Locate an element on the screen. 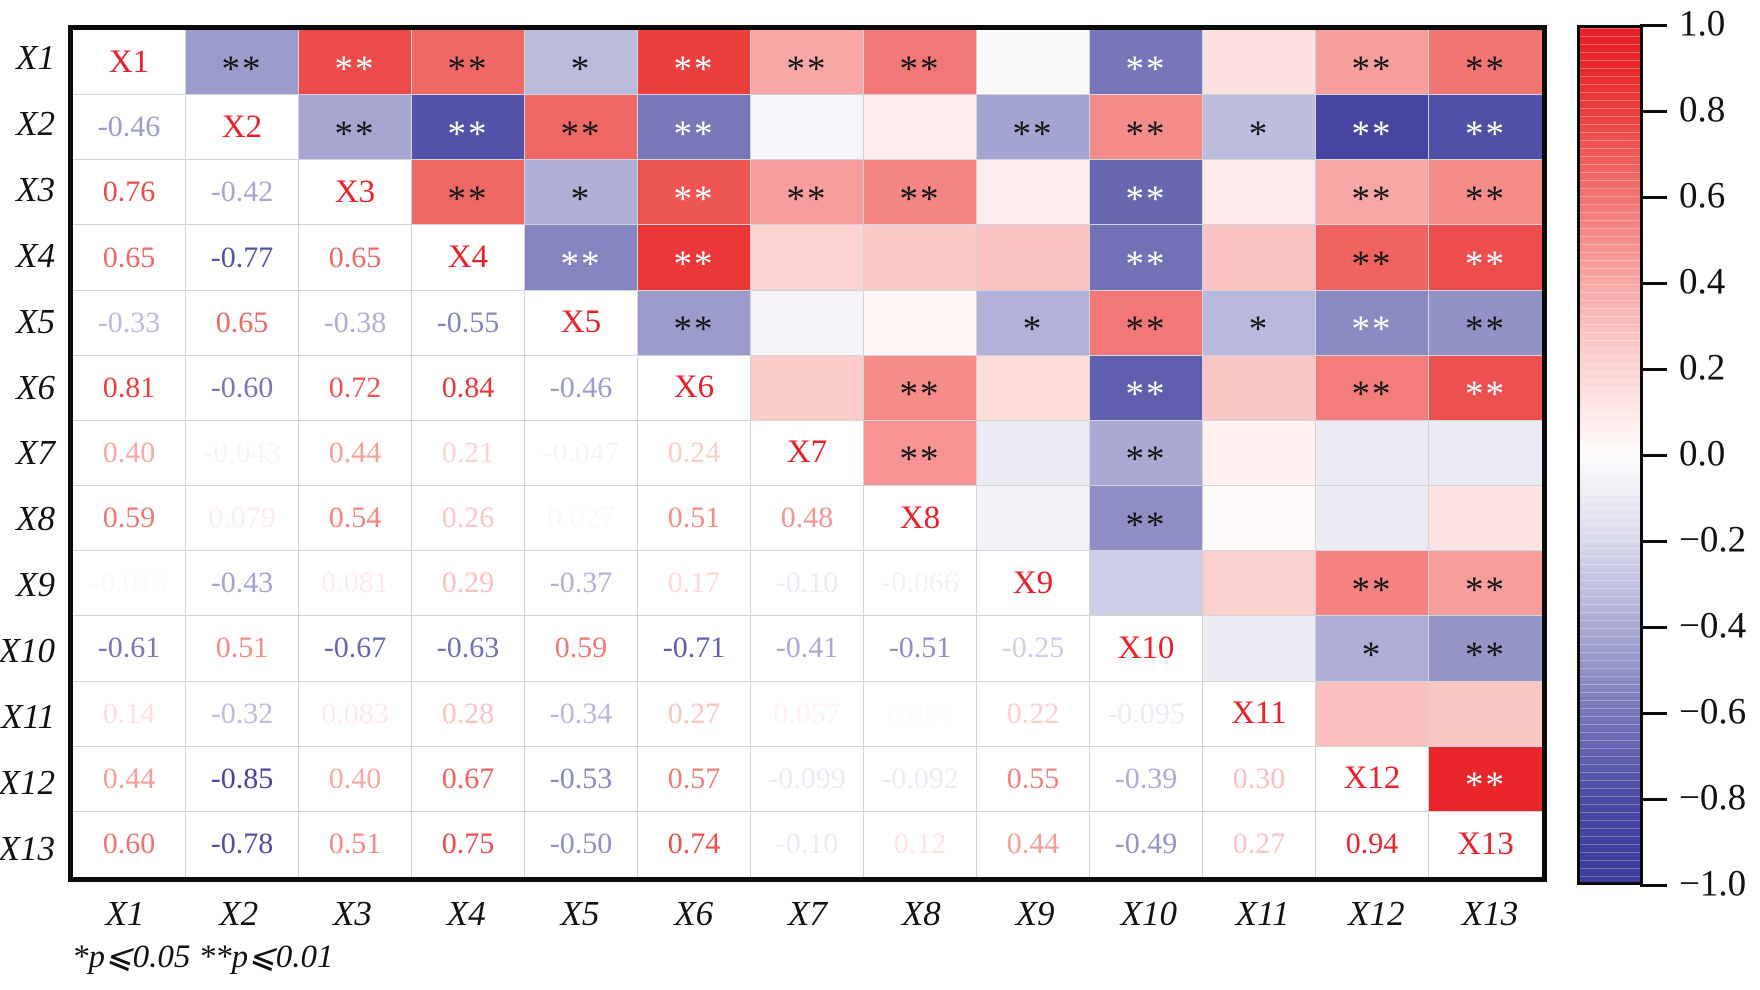 The height and width of the screenshot is (990, 1760). correlation-value: -0.015 is located at coordinates (129, 583).